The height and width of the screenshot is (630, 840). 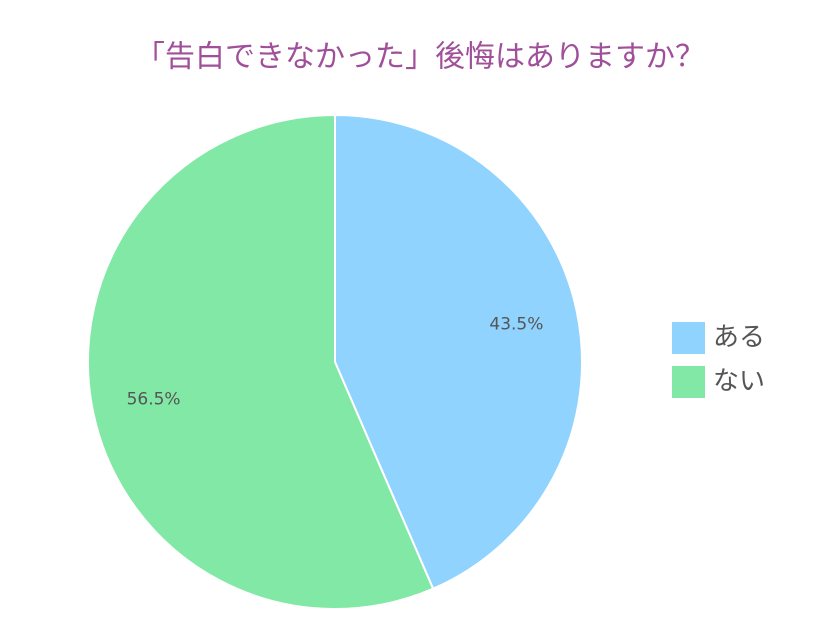 What do you see at coordinates (154, 400) in the screenshot?
I see `value-label: 56.5%` at bounding box center [154, 400].